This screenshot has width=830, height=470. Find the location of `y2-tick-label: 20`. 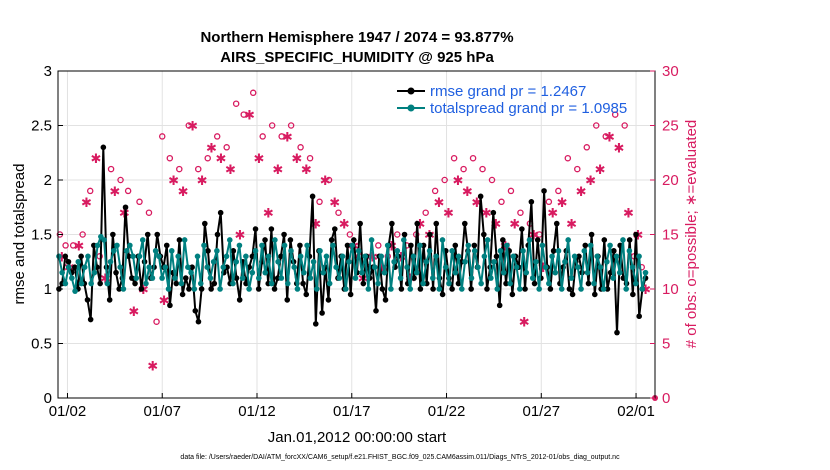

y2-tick-label: 20 is located at coordinates (670, 180).